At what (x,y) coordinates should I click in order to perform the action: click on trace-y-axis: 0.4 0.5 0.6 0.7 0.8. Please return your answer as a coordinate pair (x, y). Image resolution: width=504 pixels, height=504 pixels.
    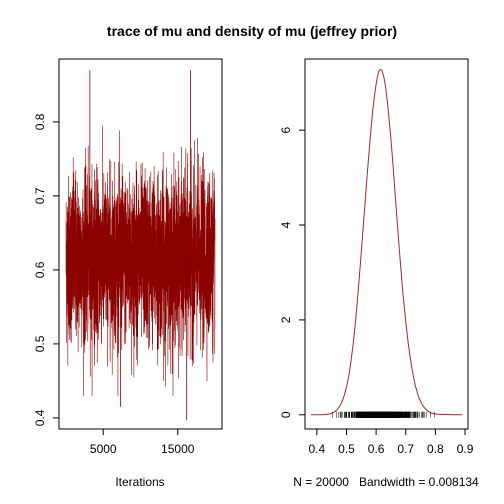
    Looking at the image, I should click on (46, 269).